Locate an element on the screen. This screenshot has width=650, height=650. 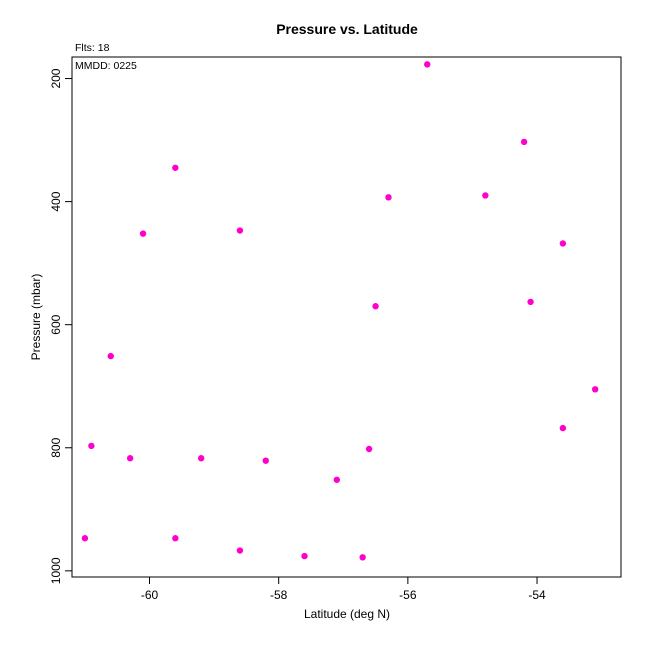
x-axis: -60 -58 -56 -54 is located at coordinates (343, 589).